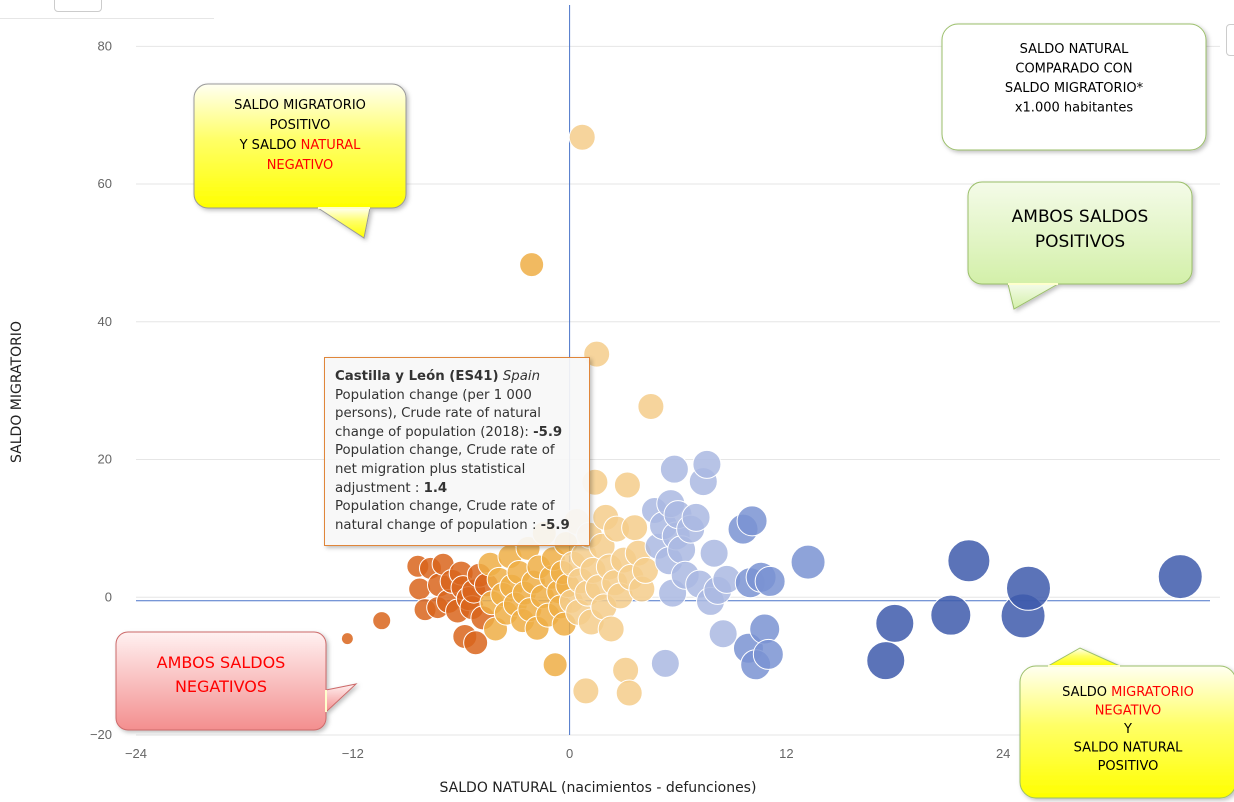 Image resolution: width=1234 pixels, height=802 pixels. I want to click on callout-text-segment: COMPARADO CON, so click(1073, 69).